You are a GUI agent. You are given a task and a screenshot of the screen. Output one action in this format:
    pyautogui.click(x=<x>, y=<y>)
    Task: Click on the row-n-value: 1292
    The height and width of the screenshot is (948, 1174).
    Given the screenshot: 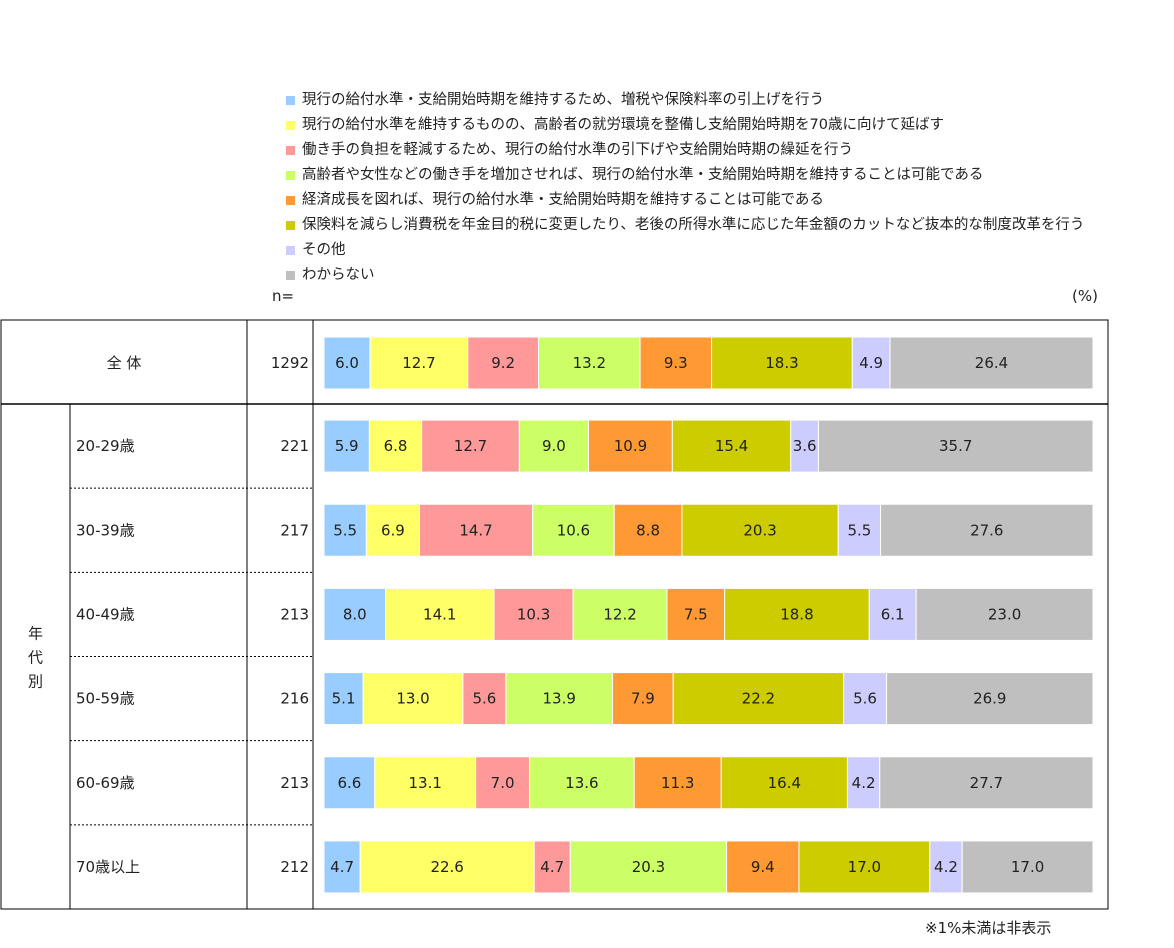 What is the action you would take?
    pyautogui.click(x=290, y=363)
    